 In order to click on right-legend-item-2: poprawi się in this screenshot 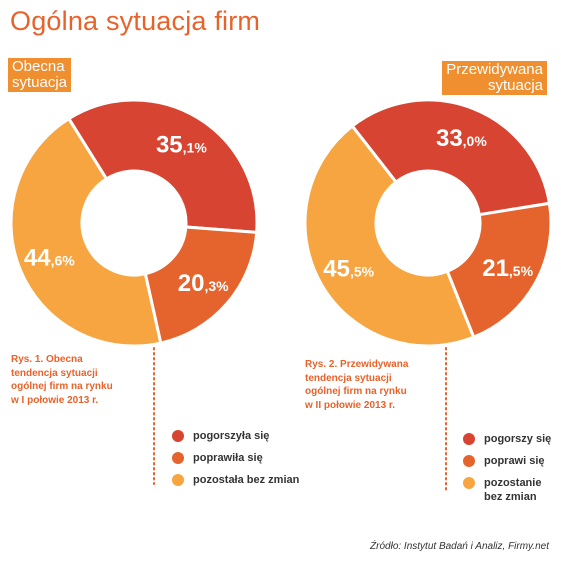, I will do `click(507, 461)`.